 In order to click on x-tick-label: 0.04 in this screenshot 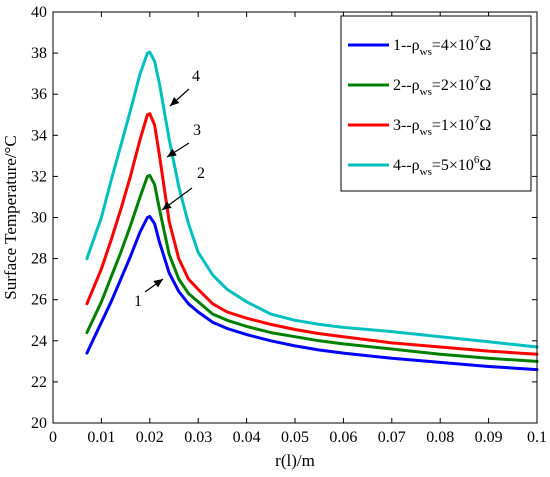, I will do `click(247, 437)`.